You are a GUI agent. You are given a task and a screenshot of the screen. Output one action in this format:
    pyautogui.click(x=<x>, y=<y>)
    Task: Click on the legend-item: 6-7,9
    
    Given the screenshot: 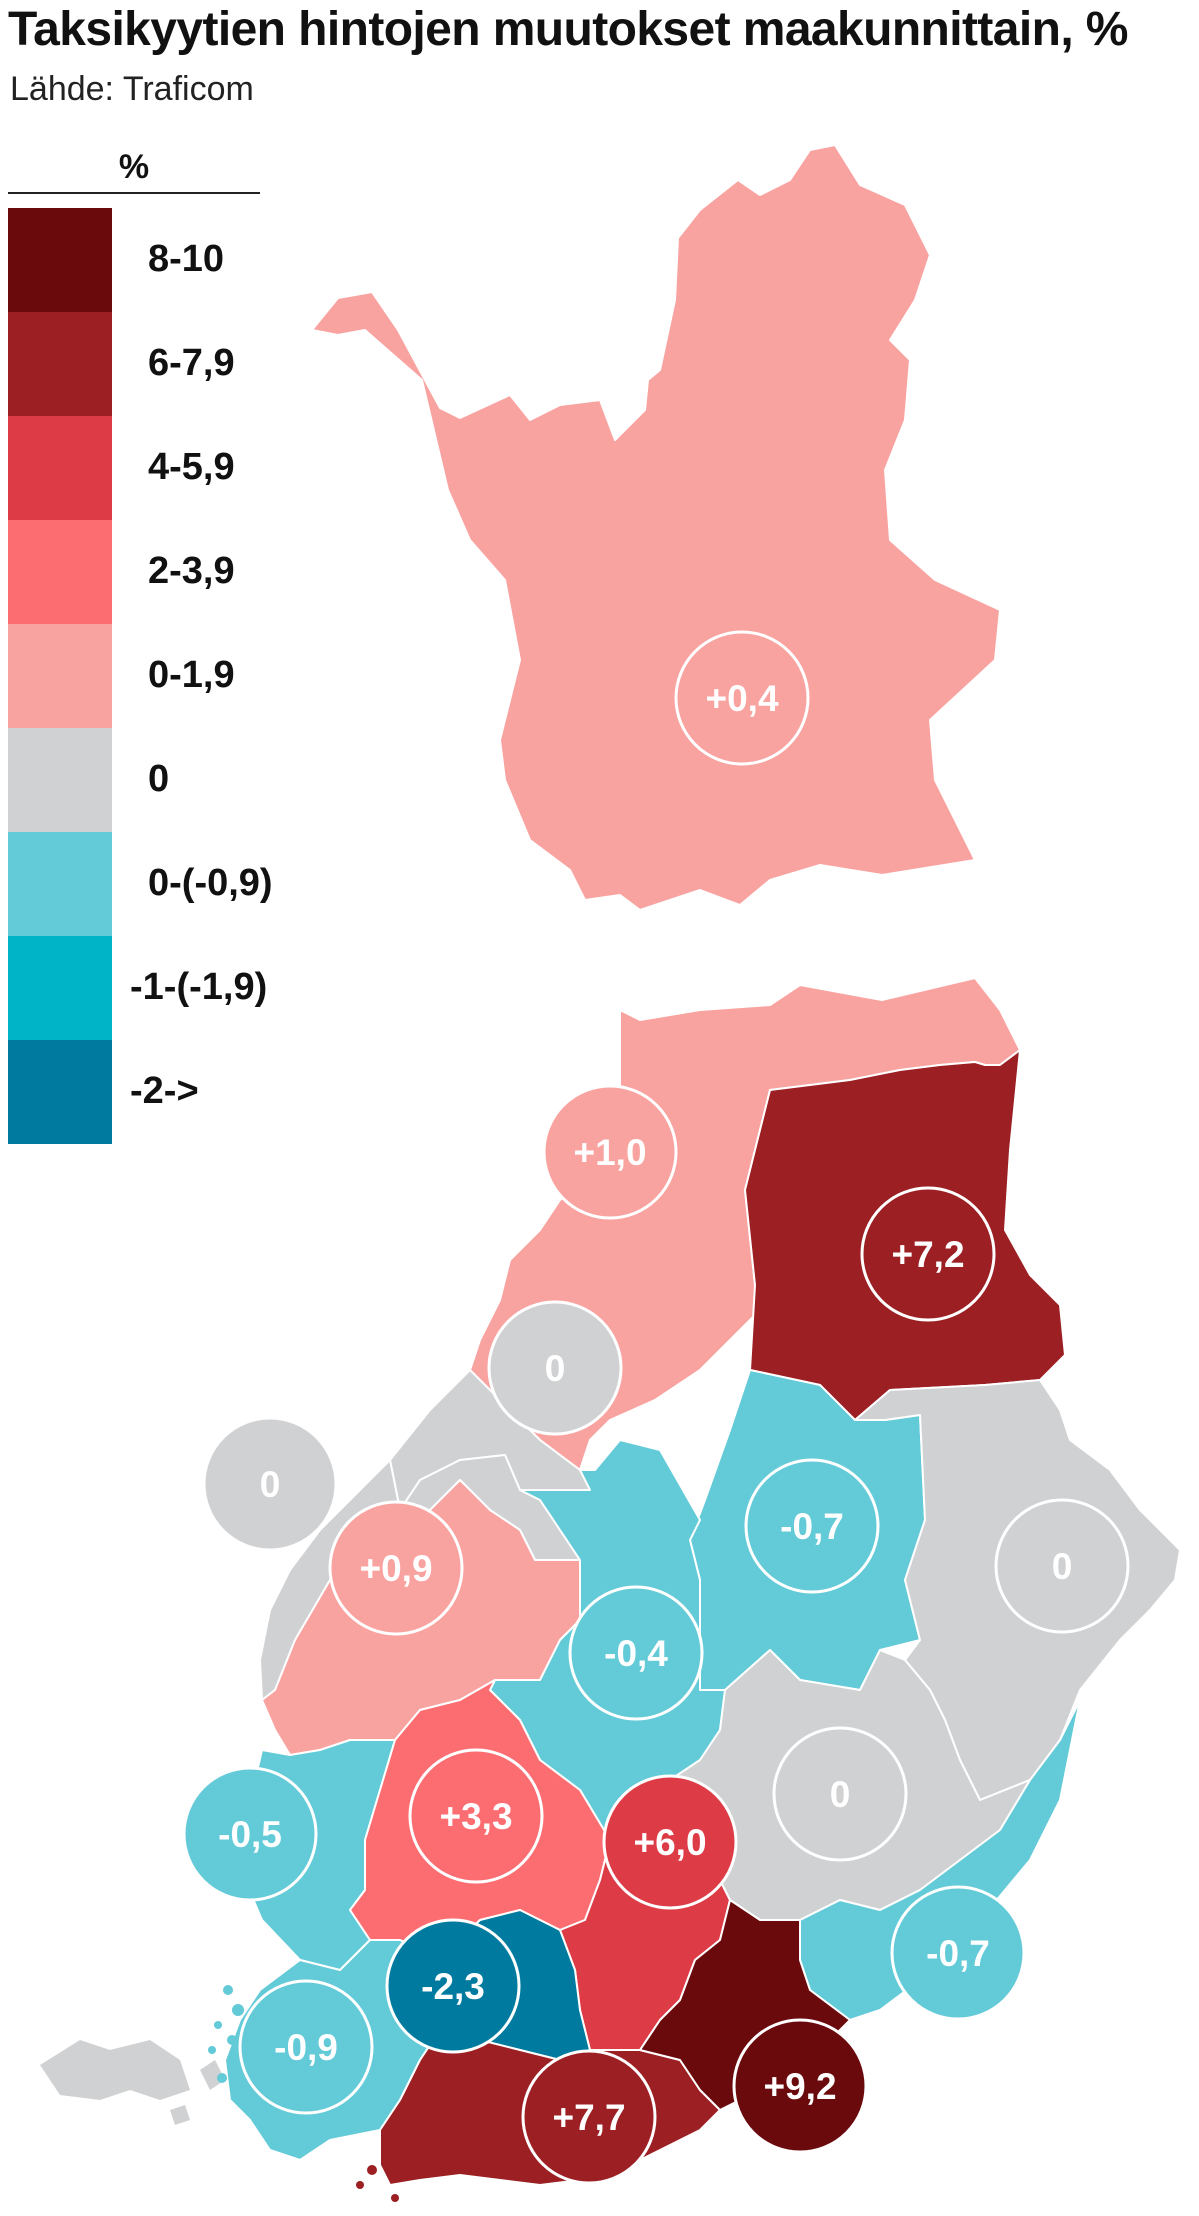 What is the action you would take?
    pyautogui.click(x=168, y=364)
    